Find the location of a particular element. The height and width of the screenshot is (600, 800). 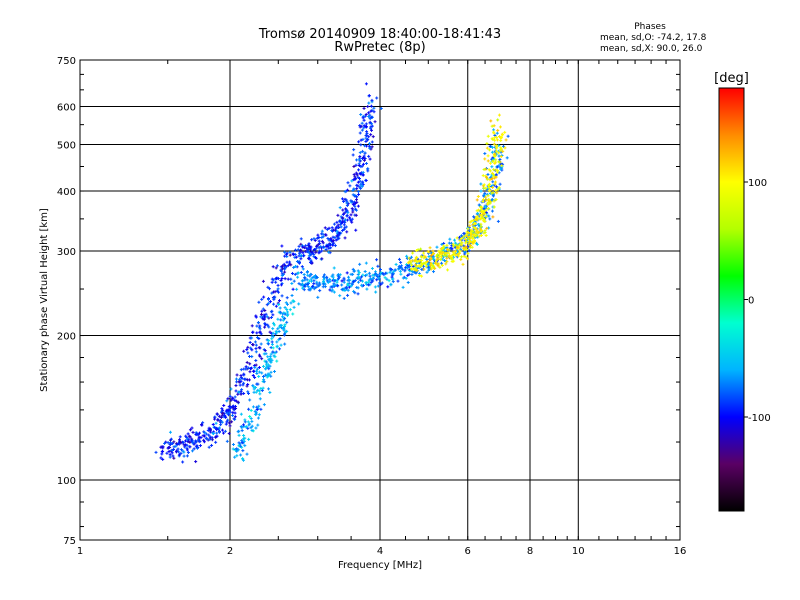

y-axis-label: Stationary phase Virtual Height [km] is located at coordinates (44, 300).